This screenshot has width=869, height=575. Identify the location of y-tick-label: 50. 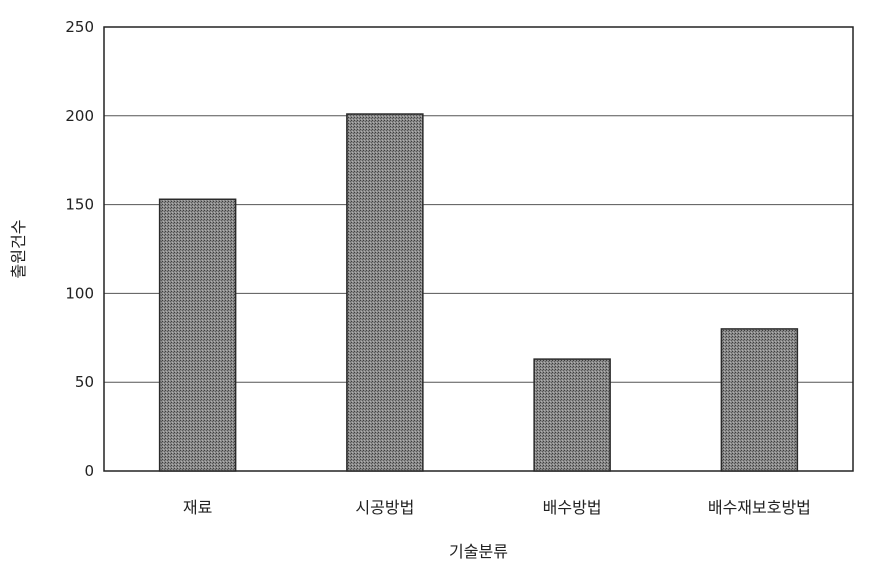
(84, 382).